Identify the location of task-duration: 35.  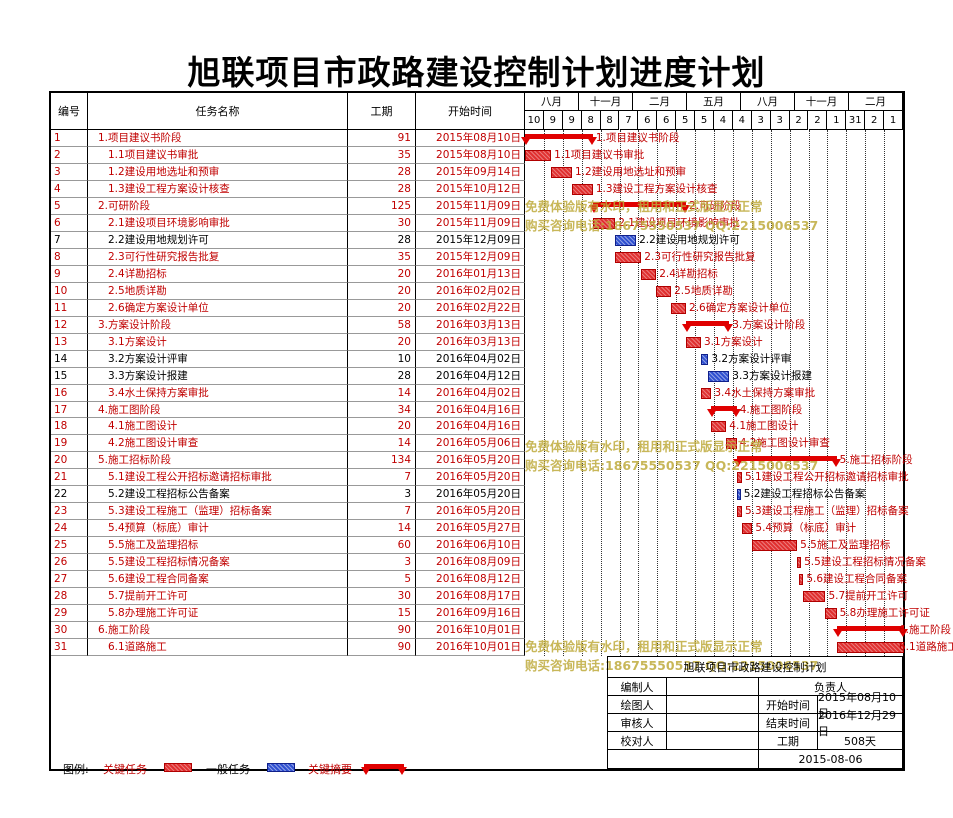
(382, 155).